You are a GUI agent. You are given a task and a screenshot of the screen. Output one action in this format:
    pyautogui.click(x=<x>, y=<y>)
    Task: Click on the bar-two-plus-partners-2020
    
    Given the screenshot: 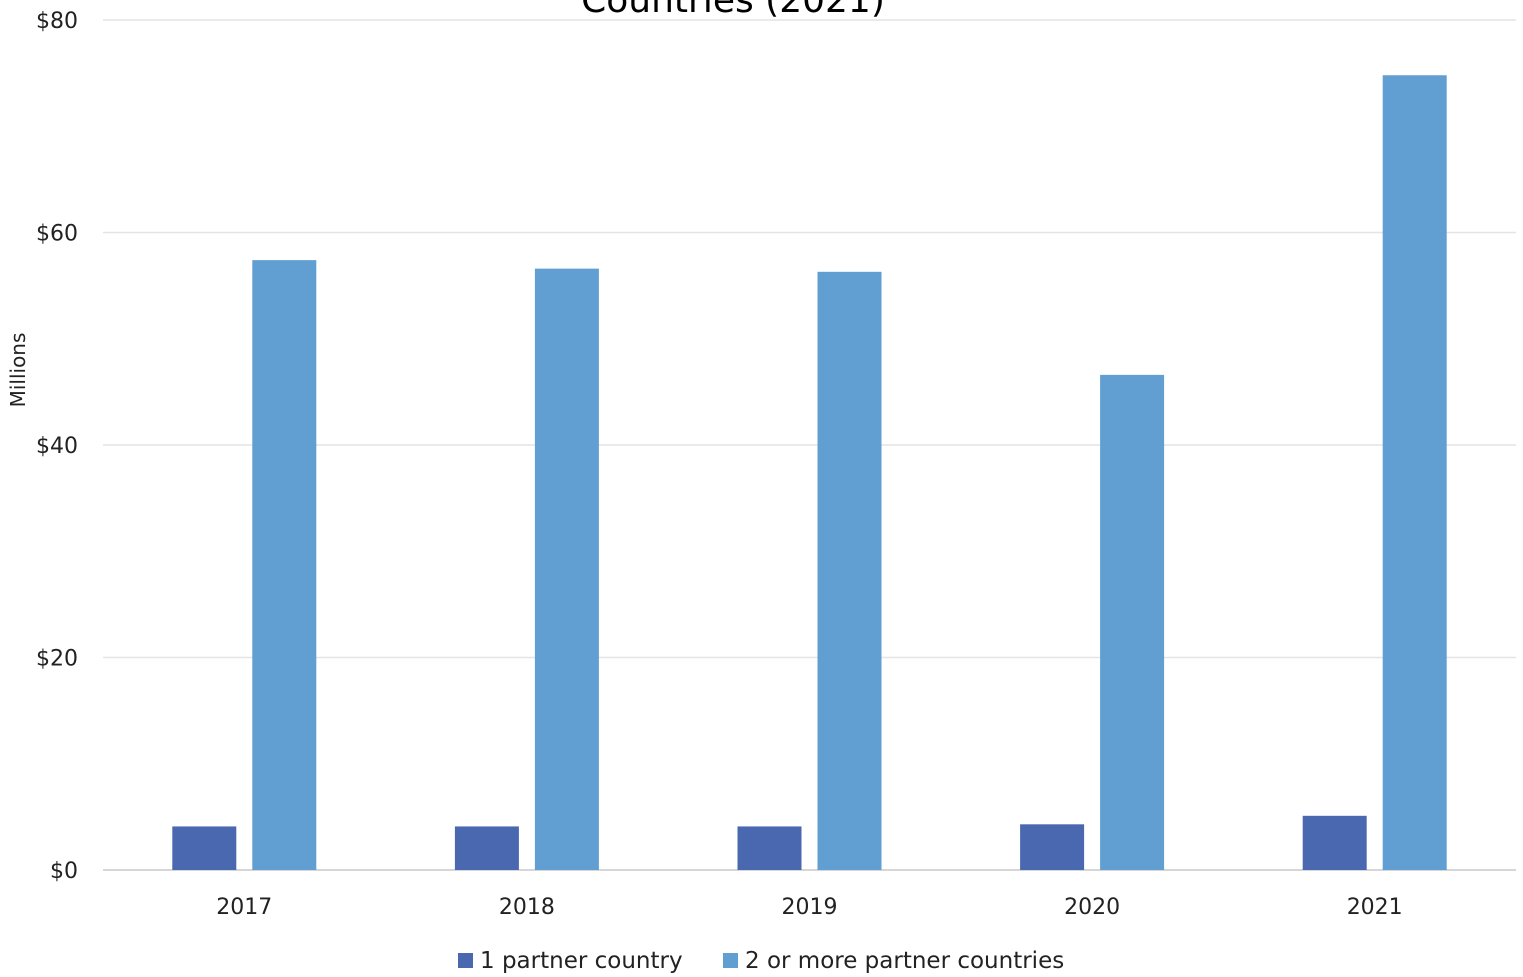 What is the action you would take?
    pyautogui.click(x=1132, y=622)
    